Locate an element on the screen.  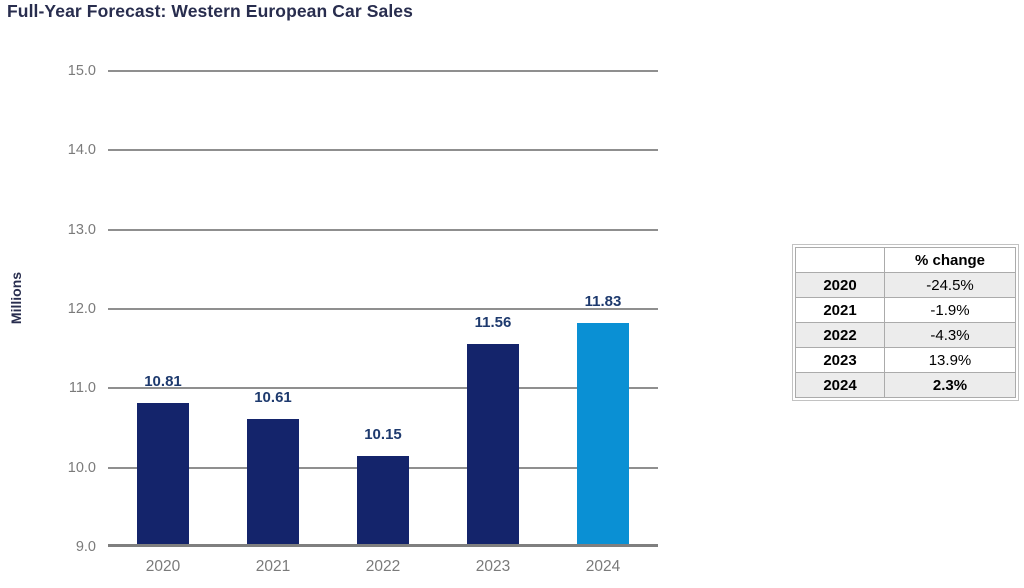
x-axis-line is located at coordinates (383, 545).